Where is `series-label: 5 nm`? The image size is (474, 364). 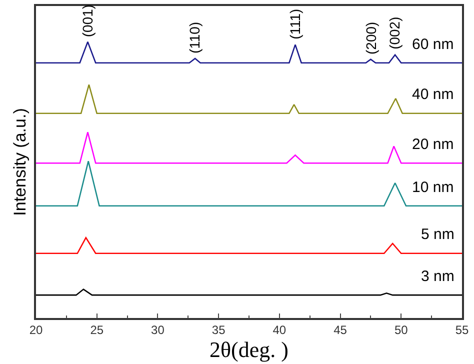 series-label: 5 nm is located at coordinates (437, 234).